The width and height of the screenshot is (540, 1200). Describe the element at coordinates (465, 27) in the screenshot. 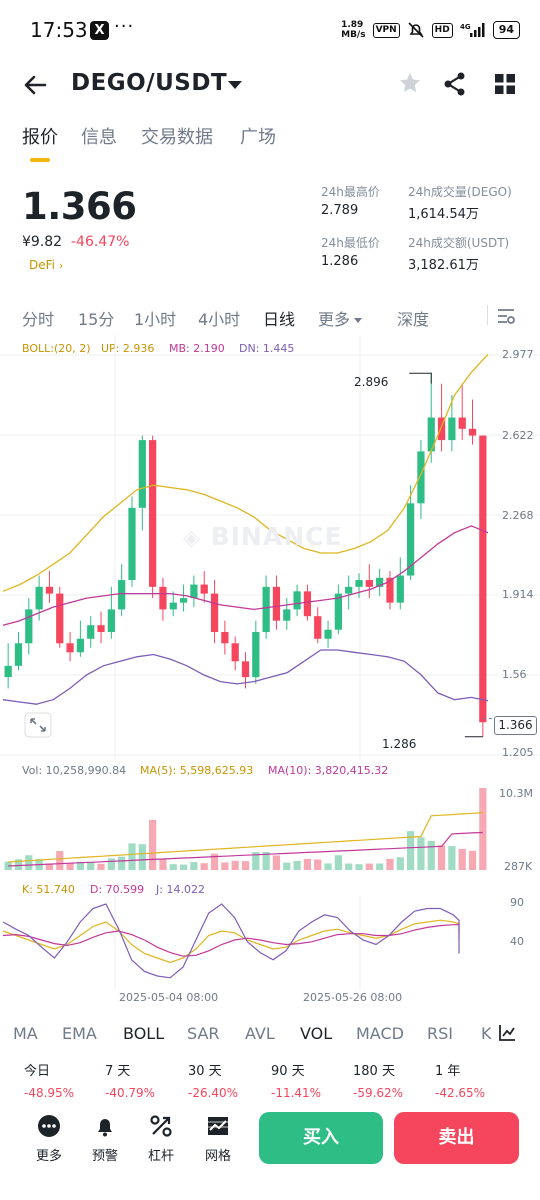

I see `svg-text: 4G` at that location.